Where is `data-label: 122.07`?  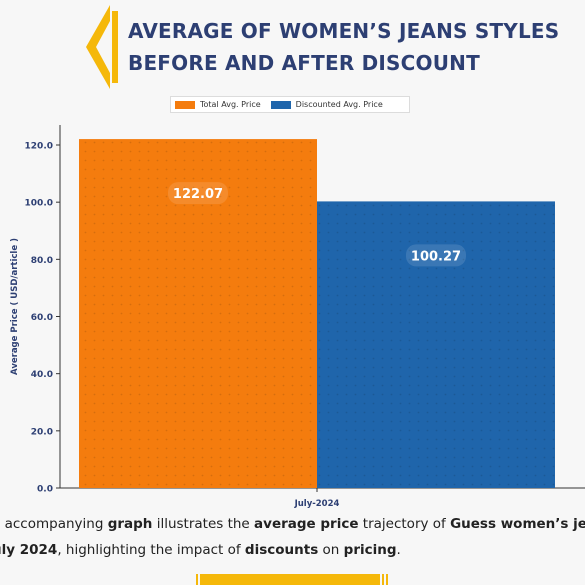
data-label: 122.07 is located at coordinates (198, 194).